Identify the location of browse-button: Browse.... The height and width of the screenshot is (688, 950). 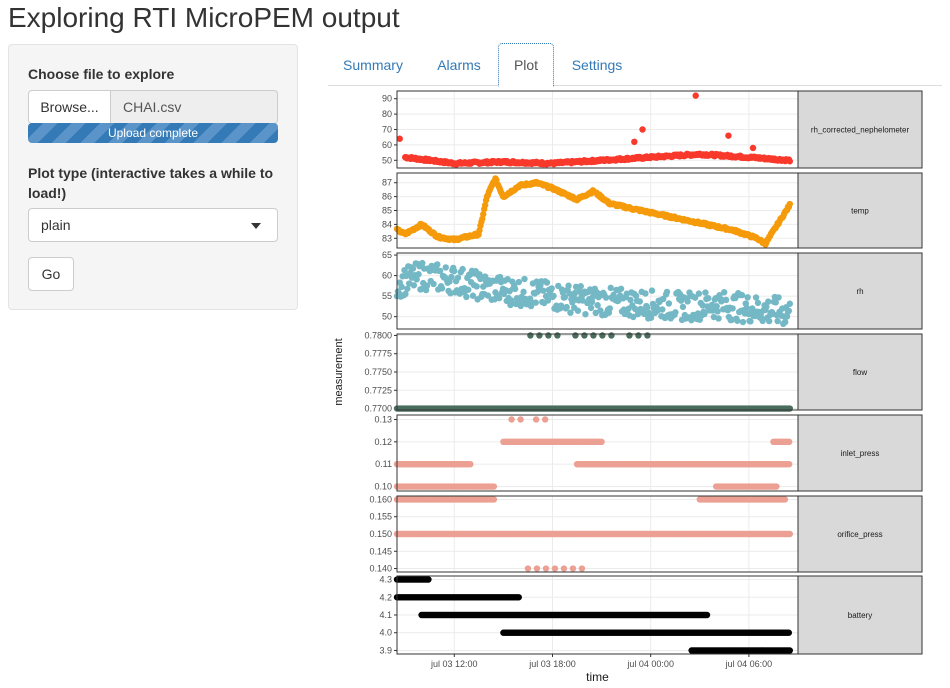
(69, 107).